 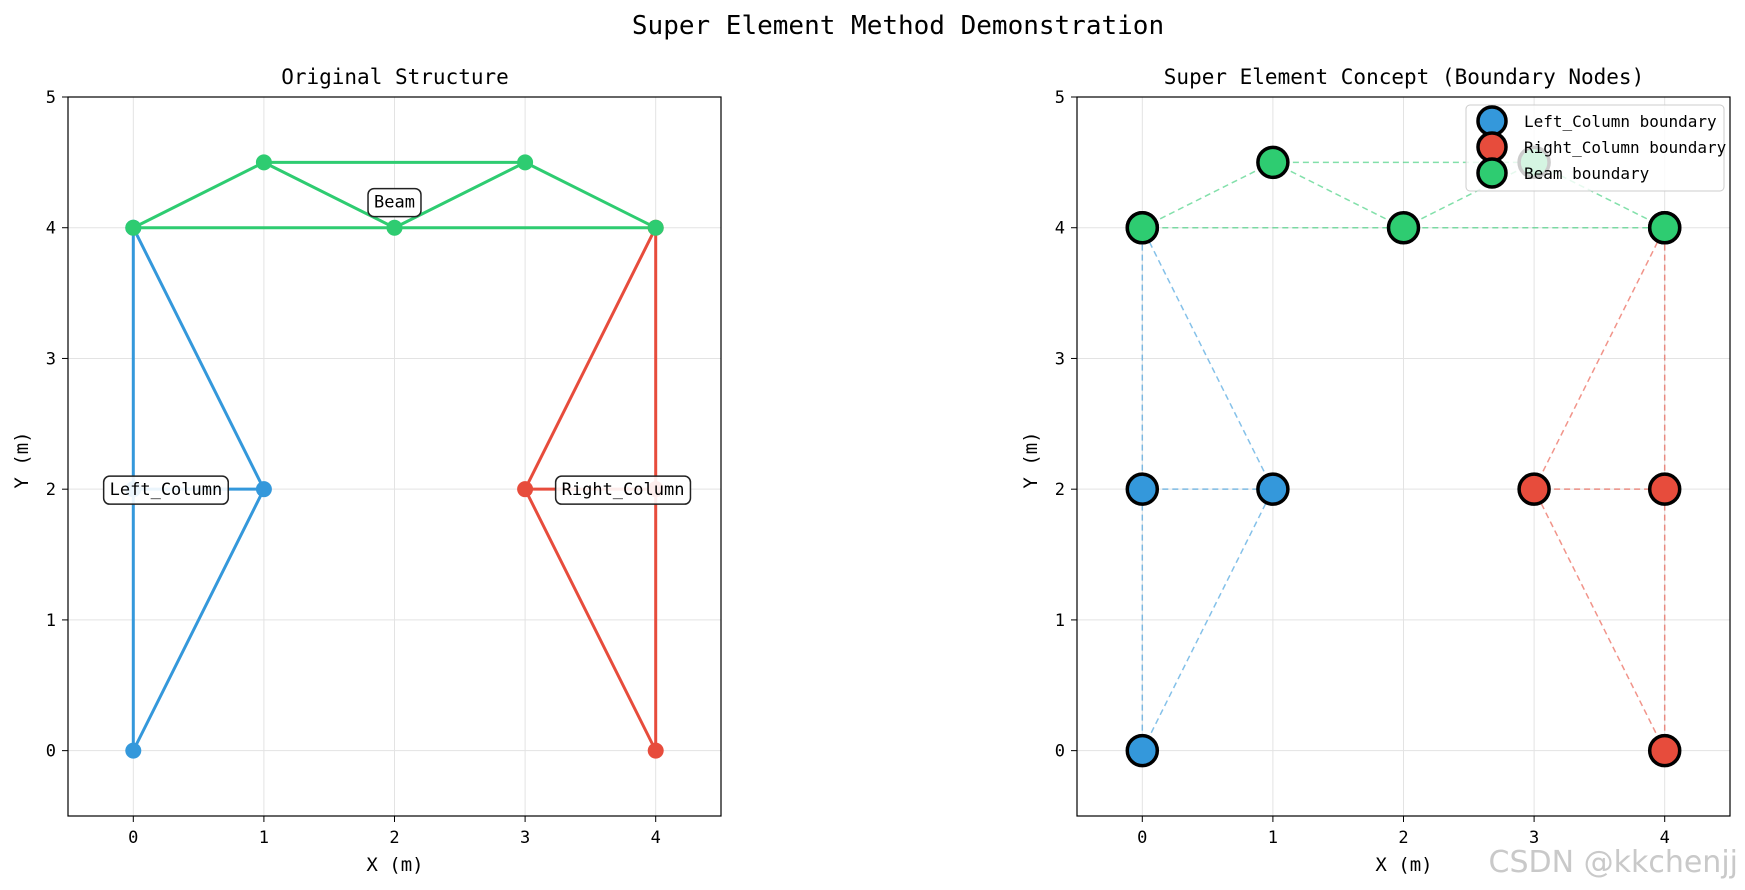 I want to click on super-element-xlabel: X (m), so click(x=1403, y=865).